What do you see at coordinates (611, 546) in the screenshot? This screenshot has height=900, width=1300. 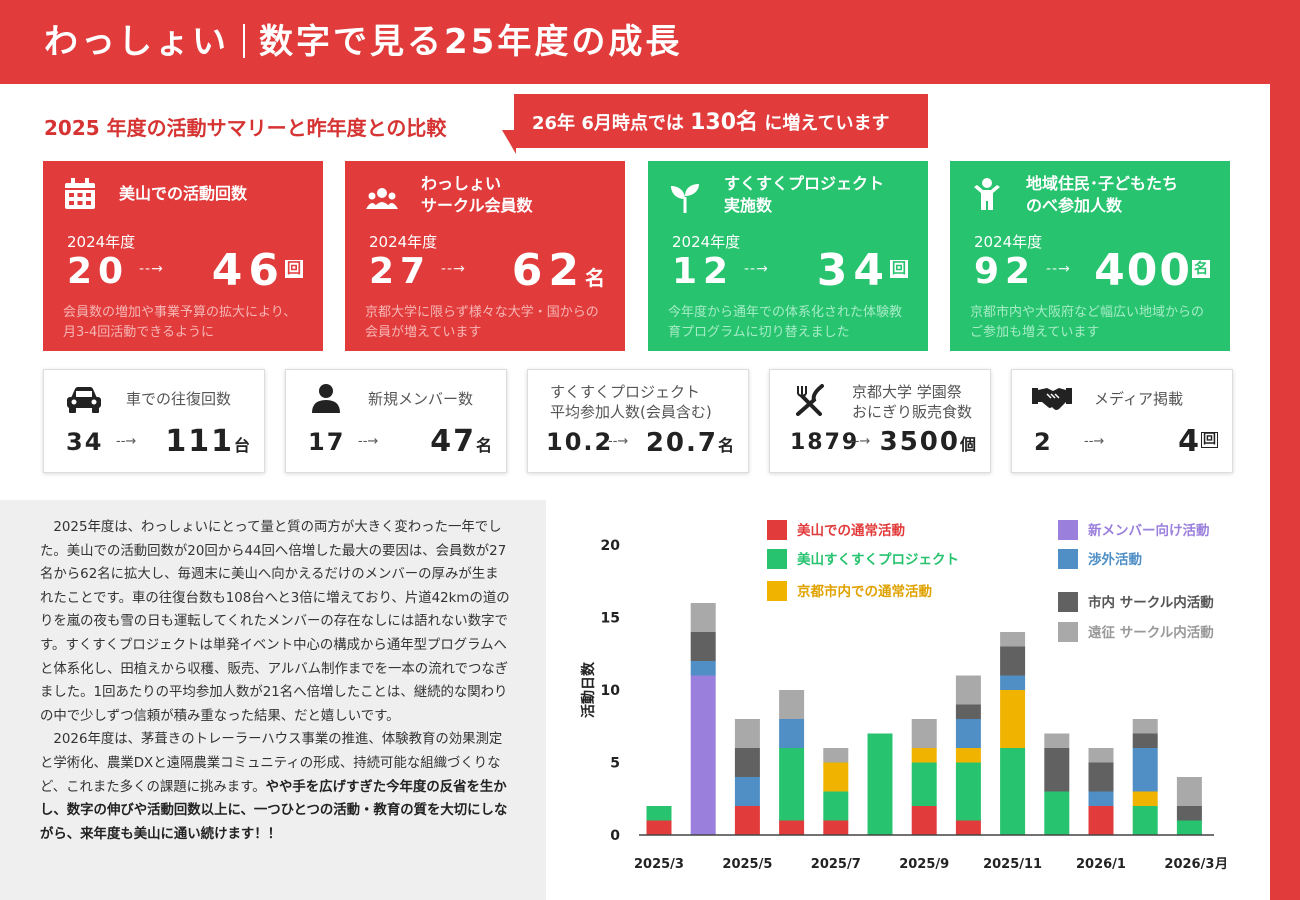 I see `y-tick-label: 20` at bounding box center [611, 546].